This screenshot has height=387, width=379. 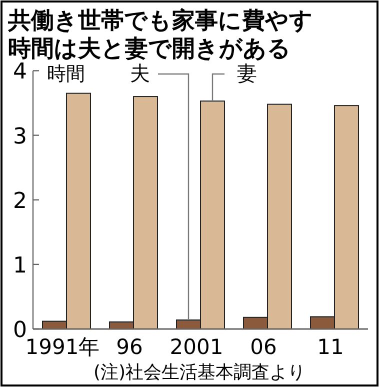 What do you see at coordinates (247, 73) in the screenshot?
I see `series-label: 妻` at bounding box center [247, 73].